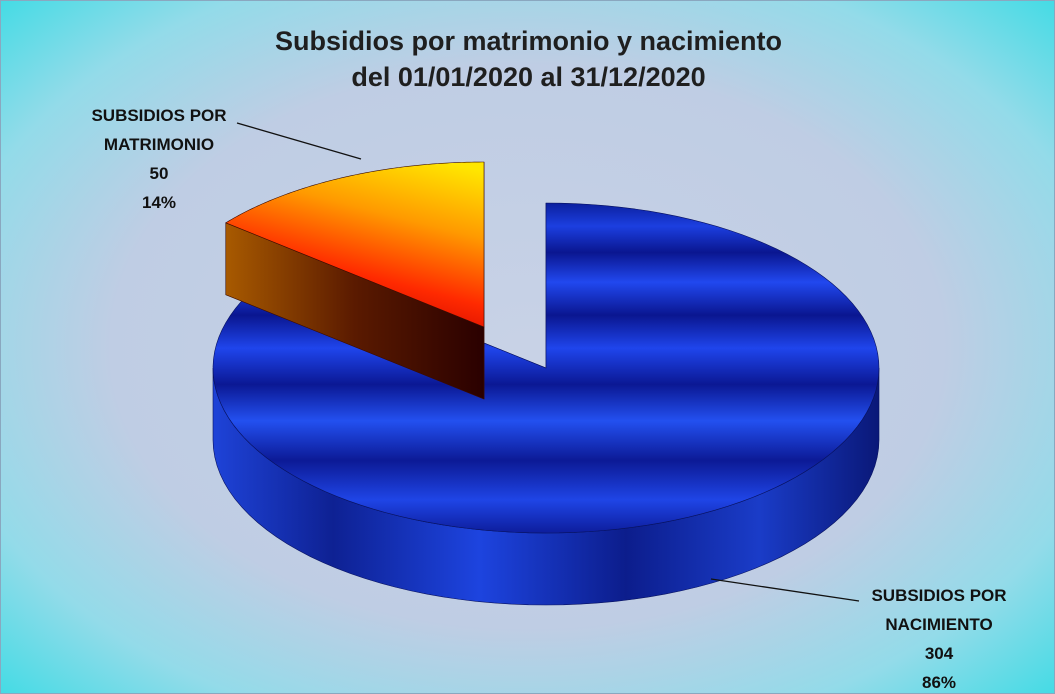  I want to click on data-label-nacimiento-line2: NACIMIENTO, so click(939, 624).